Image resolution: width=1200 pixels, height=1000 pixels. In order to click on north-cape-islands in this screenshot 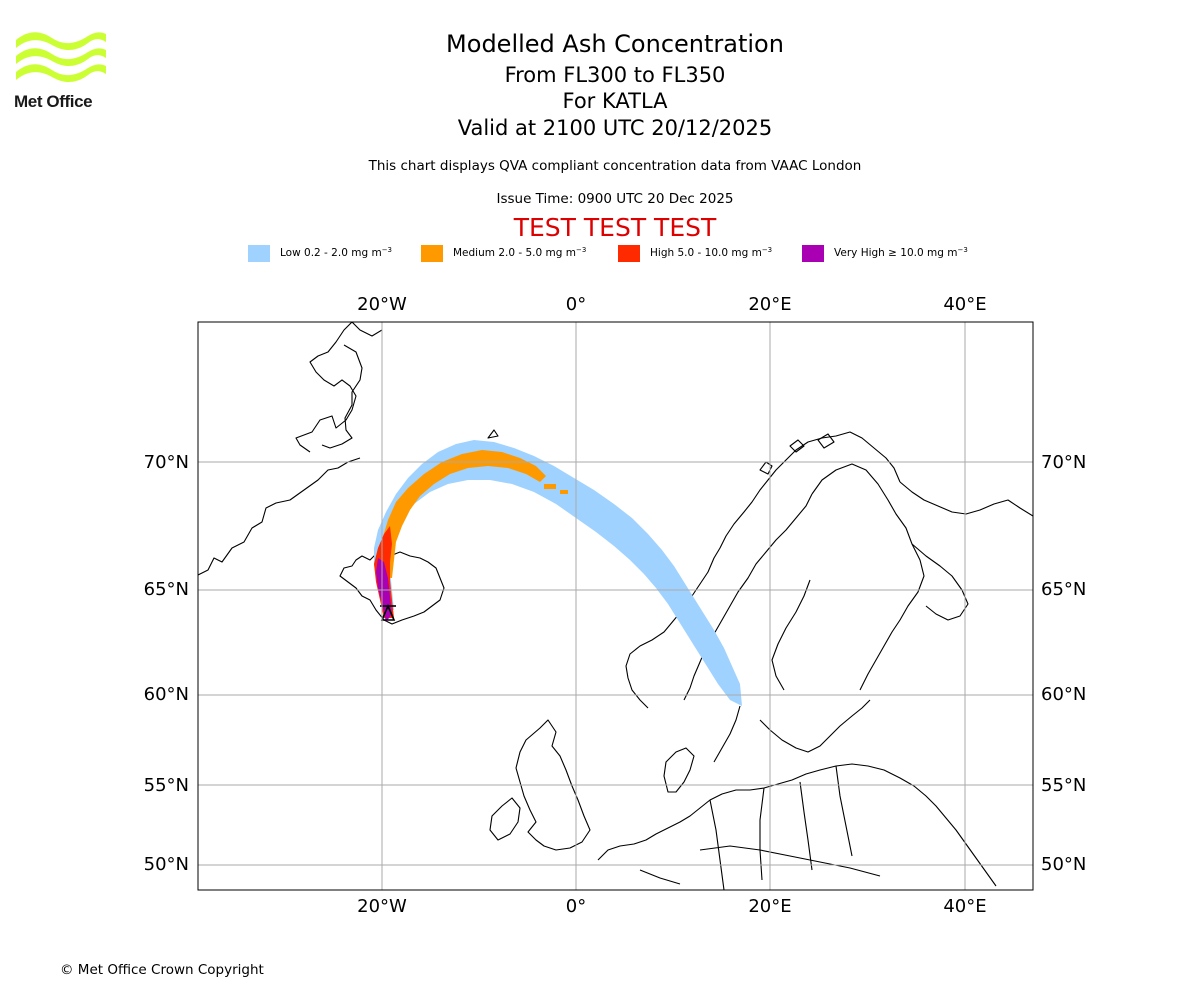, I will do `click(797, 454)`.